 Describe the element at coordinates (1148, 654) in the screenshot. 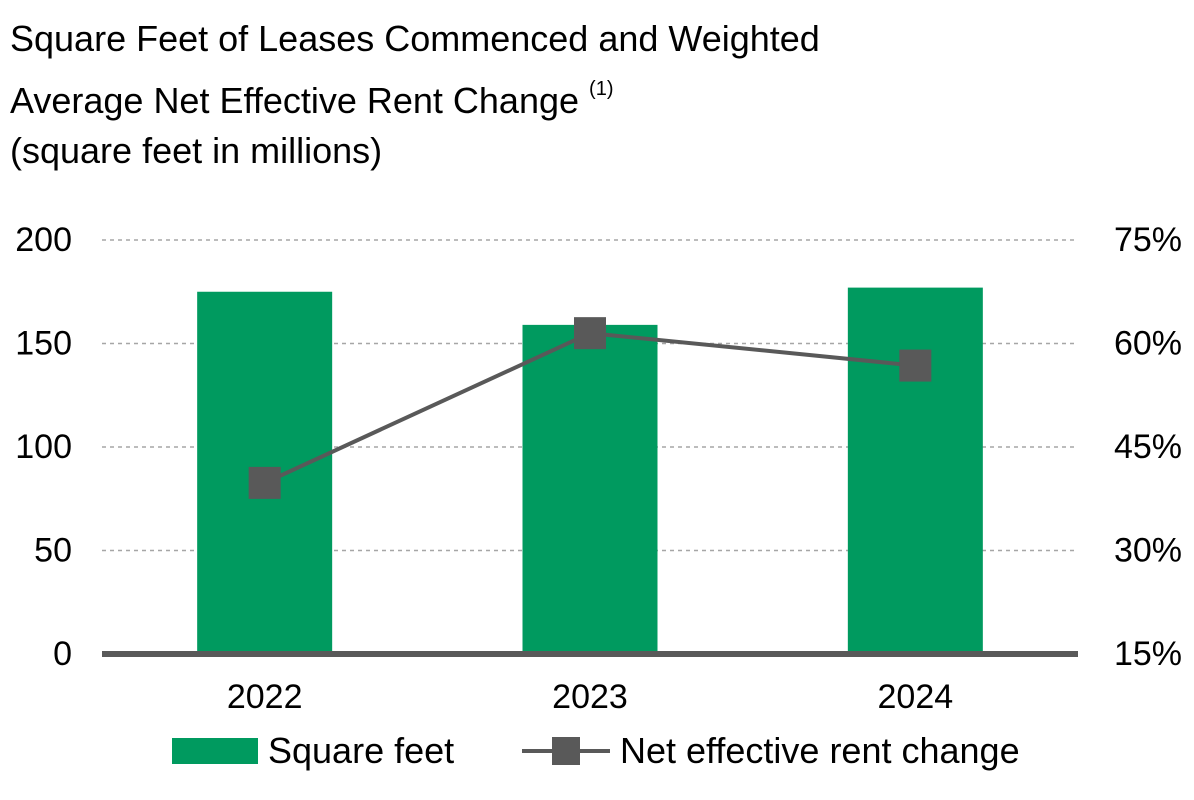

I see `y-right-tick-label: 15%` at that location.